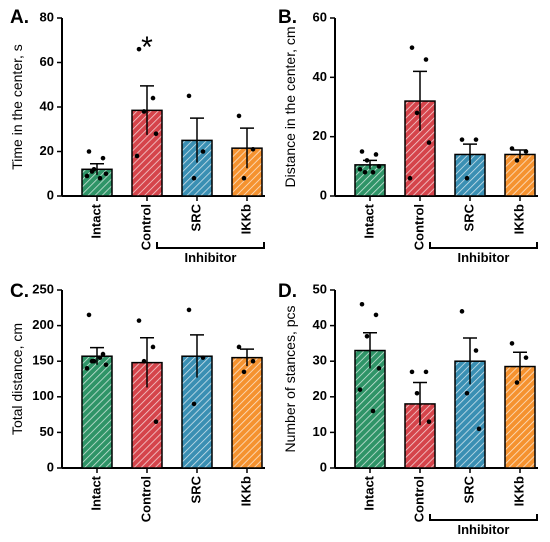 The image size is (550, 542). Describe the element at coordinates (50, 194) in the screenshot. I see `y-tick-label: 0` at that location.